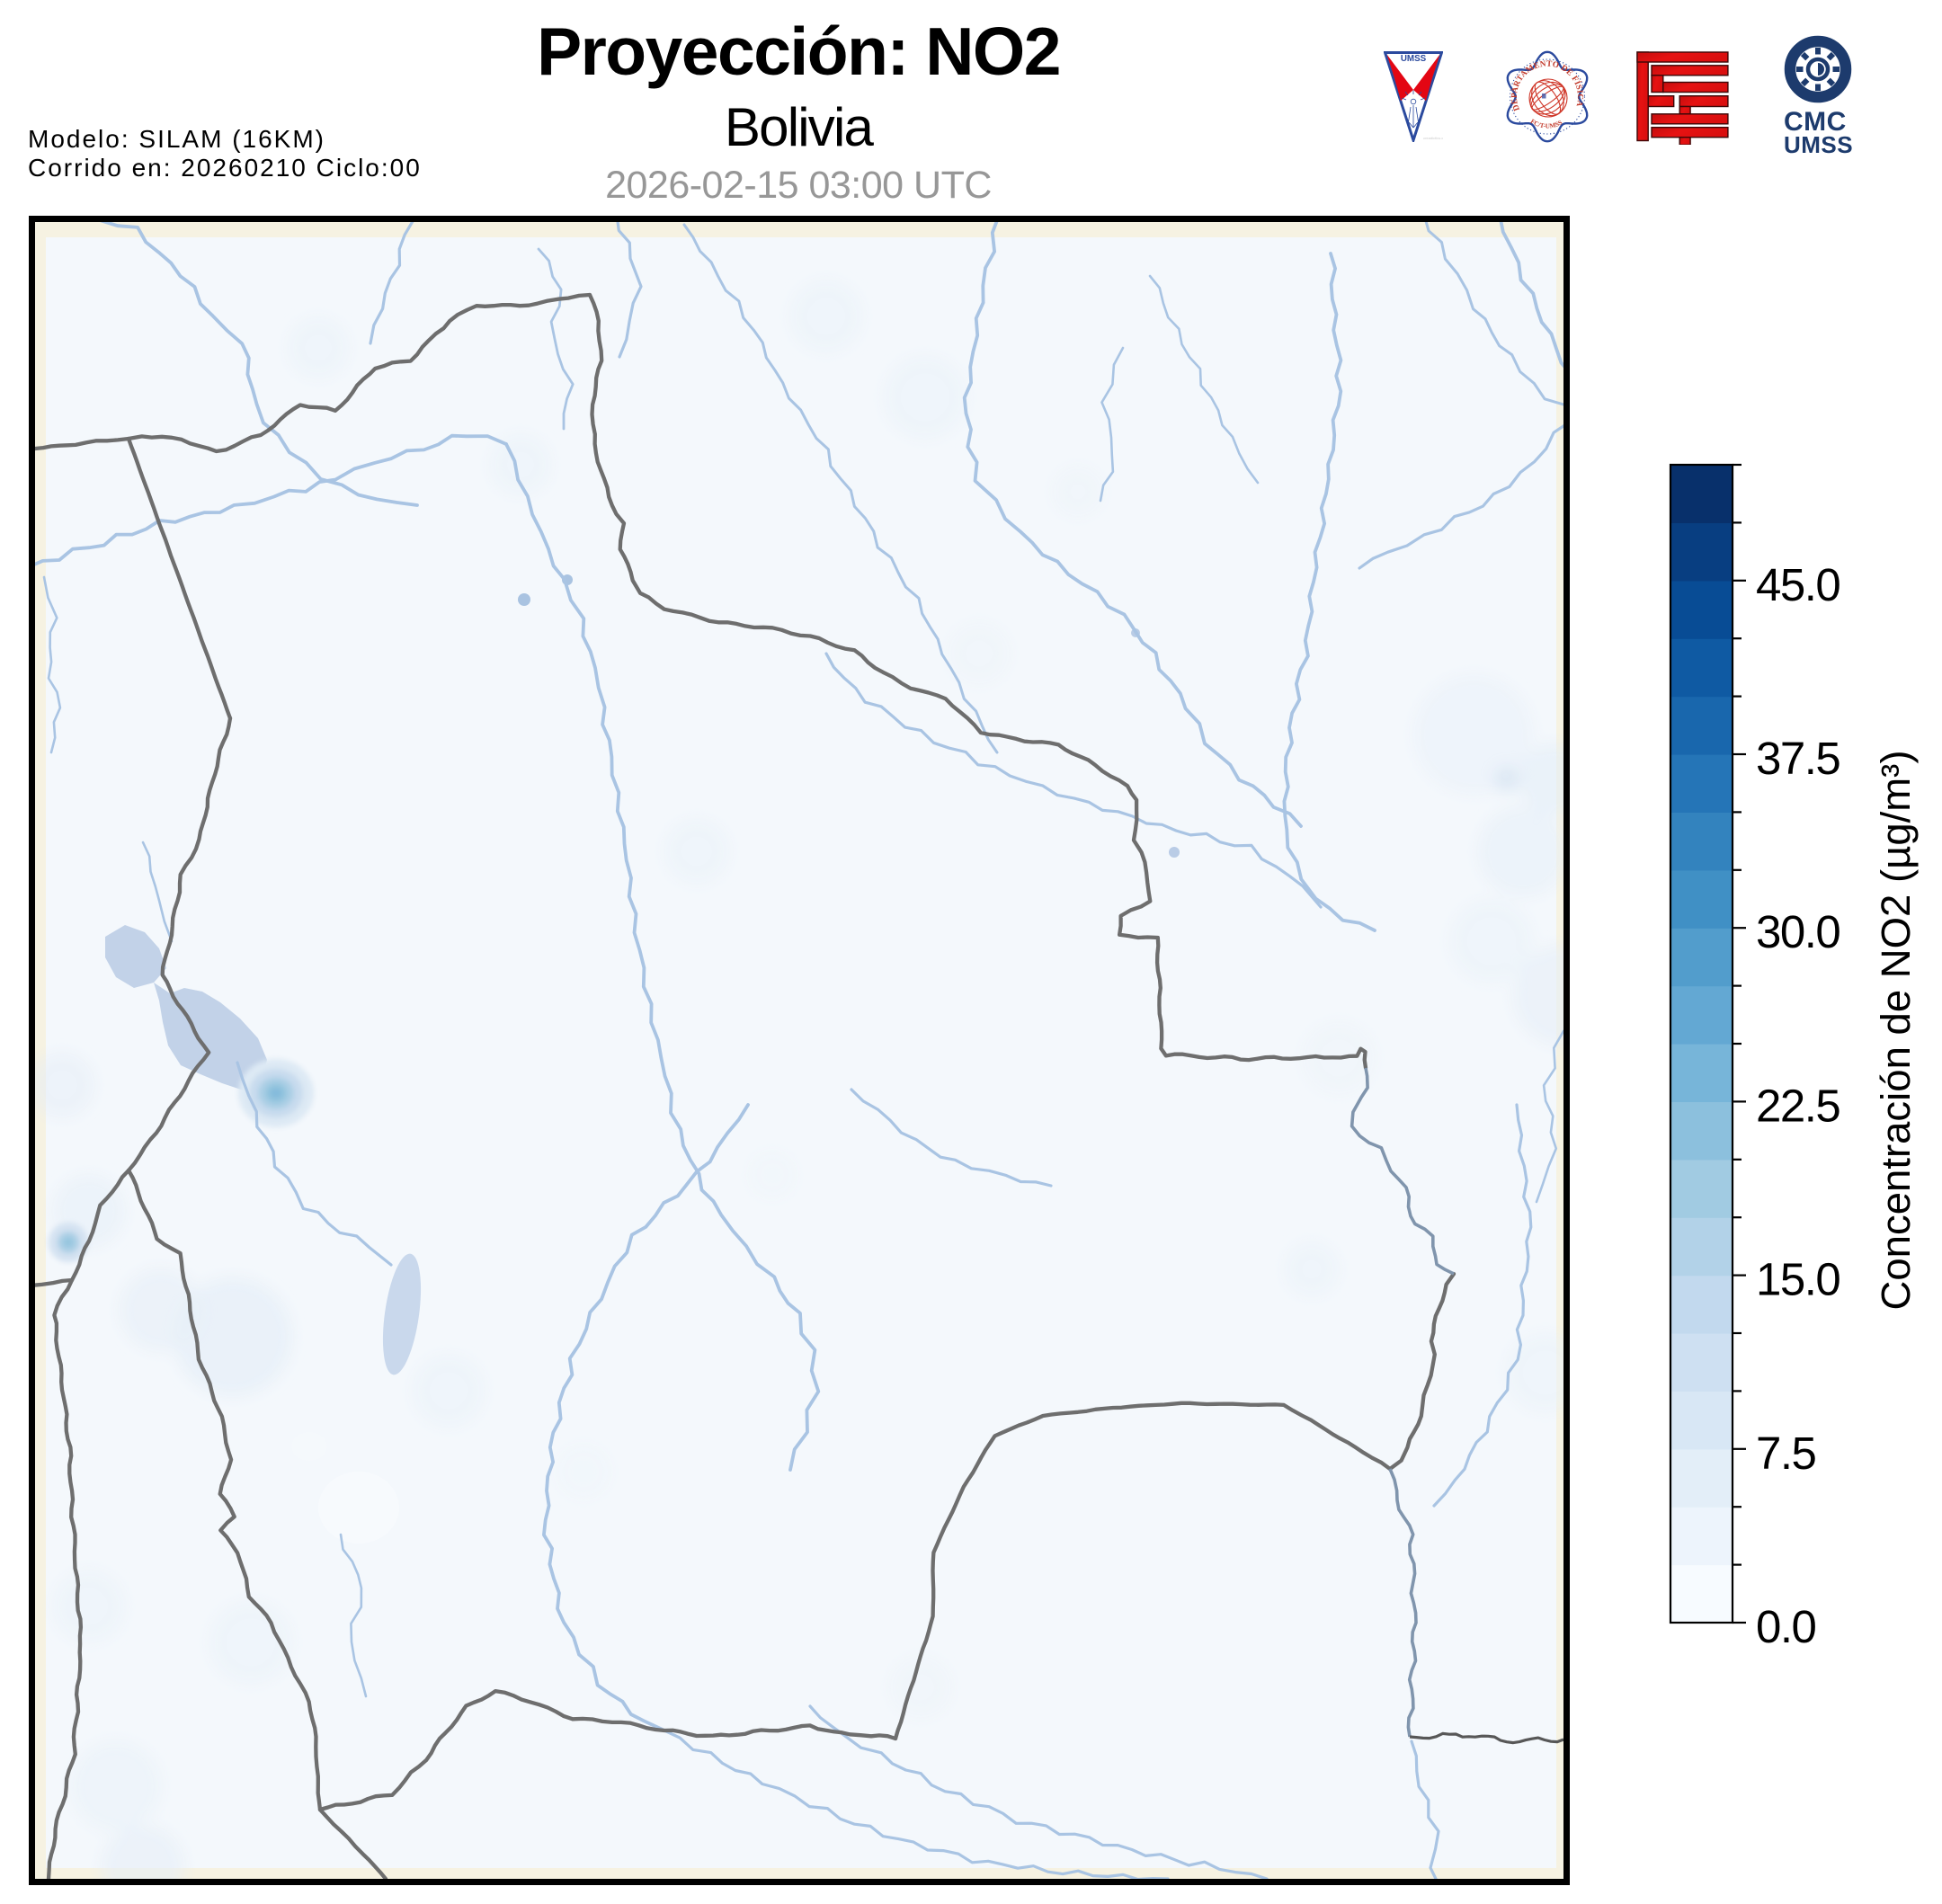 This screenshot has height=1904, width=1942. I want to click on svg-text: CMC, so click(1815, 122).